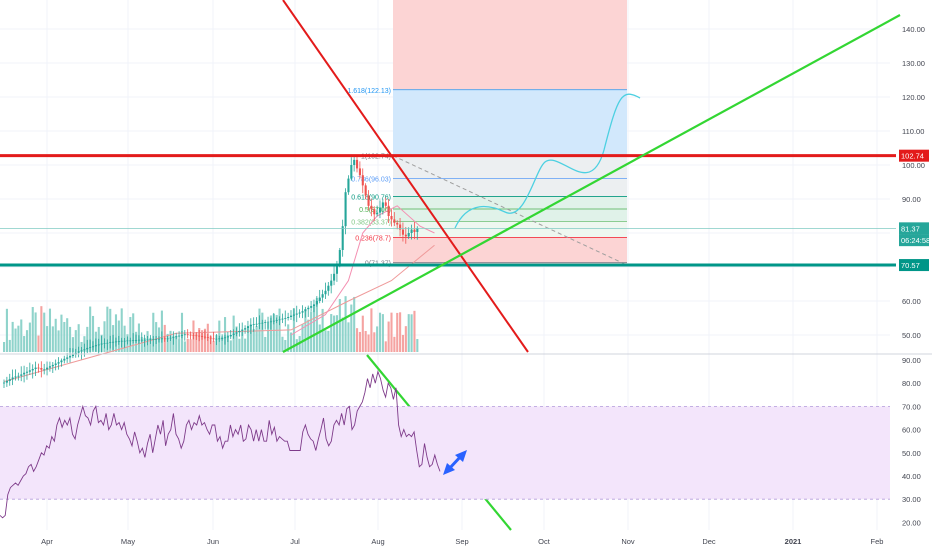 This screenshot has width=932, height=555. What do you see at coordinates (913, 131) in the screenshot?
I see `price-tick-label: 110.00` at bounding box center [913, 131].